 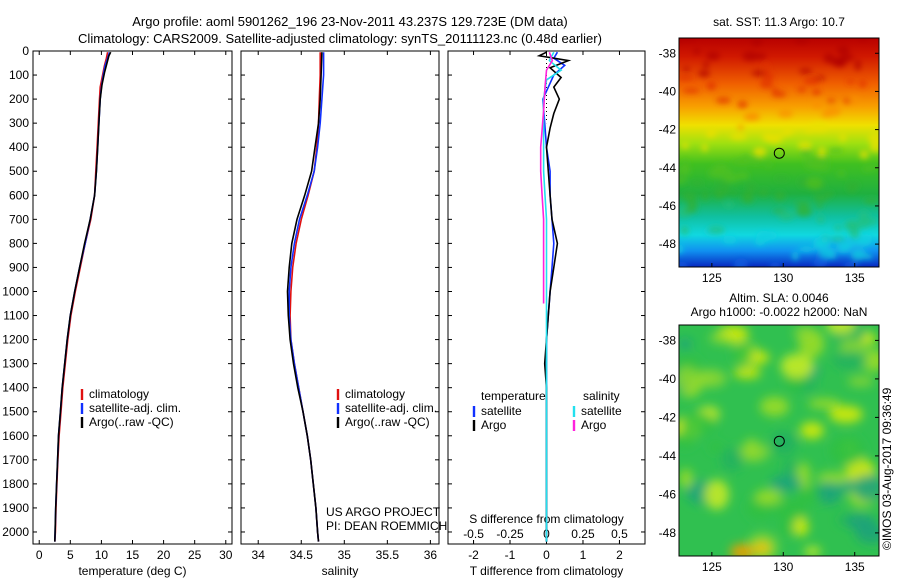 I want to click on sla-map-title-line2: Argo h1000: -0.0022 h2000: NaN, so click(x=779, y=312).